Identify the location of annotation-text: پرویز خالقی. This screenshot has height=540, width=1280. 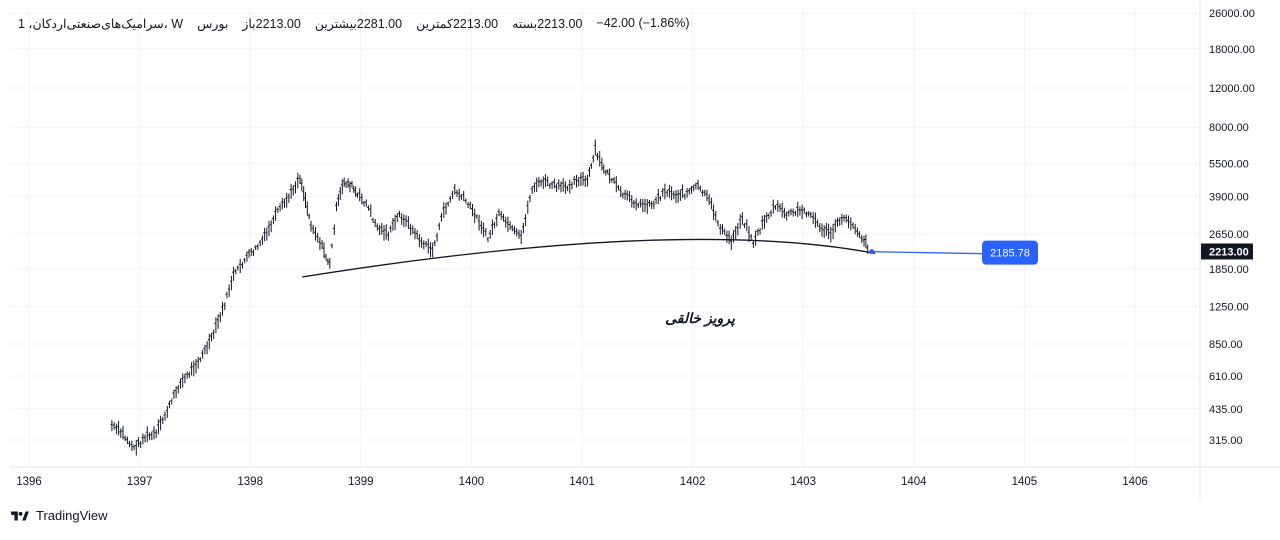
(700, 318).